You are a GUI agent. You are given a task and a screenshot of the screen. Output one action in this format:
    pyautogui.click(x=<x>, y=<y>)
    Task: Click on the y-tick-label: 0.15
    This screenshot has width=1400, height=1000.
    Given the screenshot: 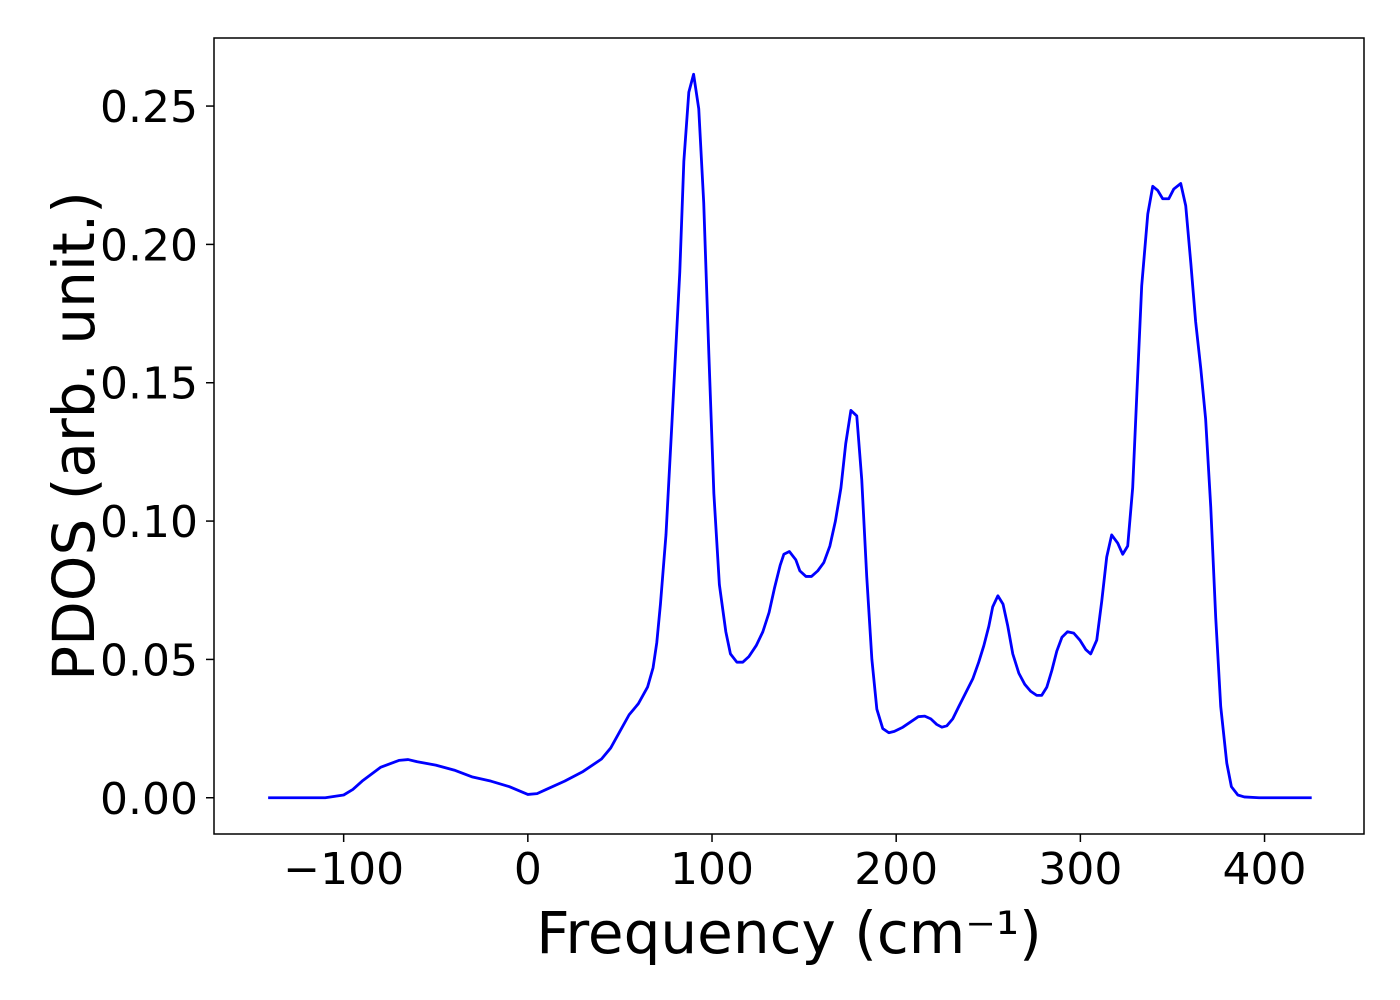 What is the action you would take?
    pyautogui.click(x=149, y=384)
    